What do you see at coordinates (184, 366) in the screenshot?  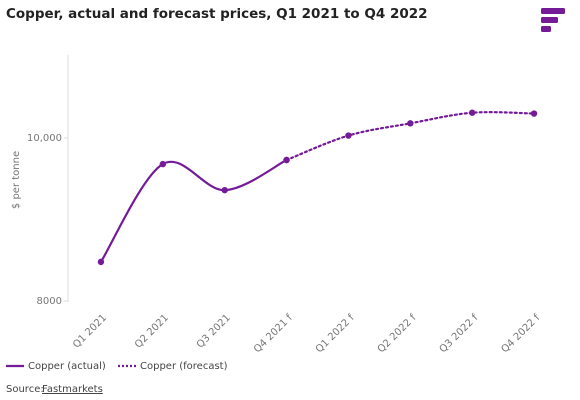 I see `legend-label: Copper (forecast)` at bounding box center [184, 366].